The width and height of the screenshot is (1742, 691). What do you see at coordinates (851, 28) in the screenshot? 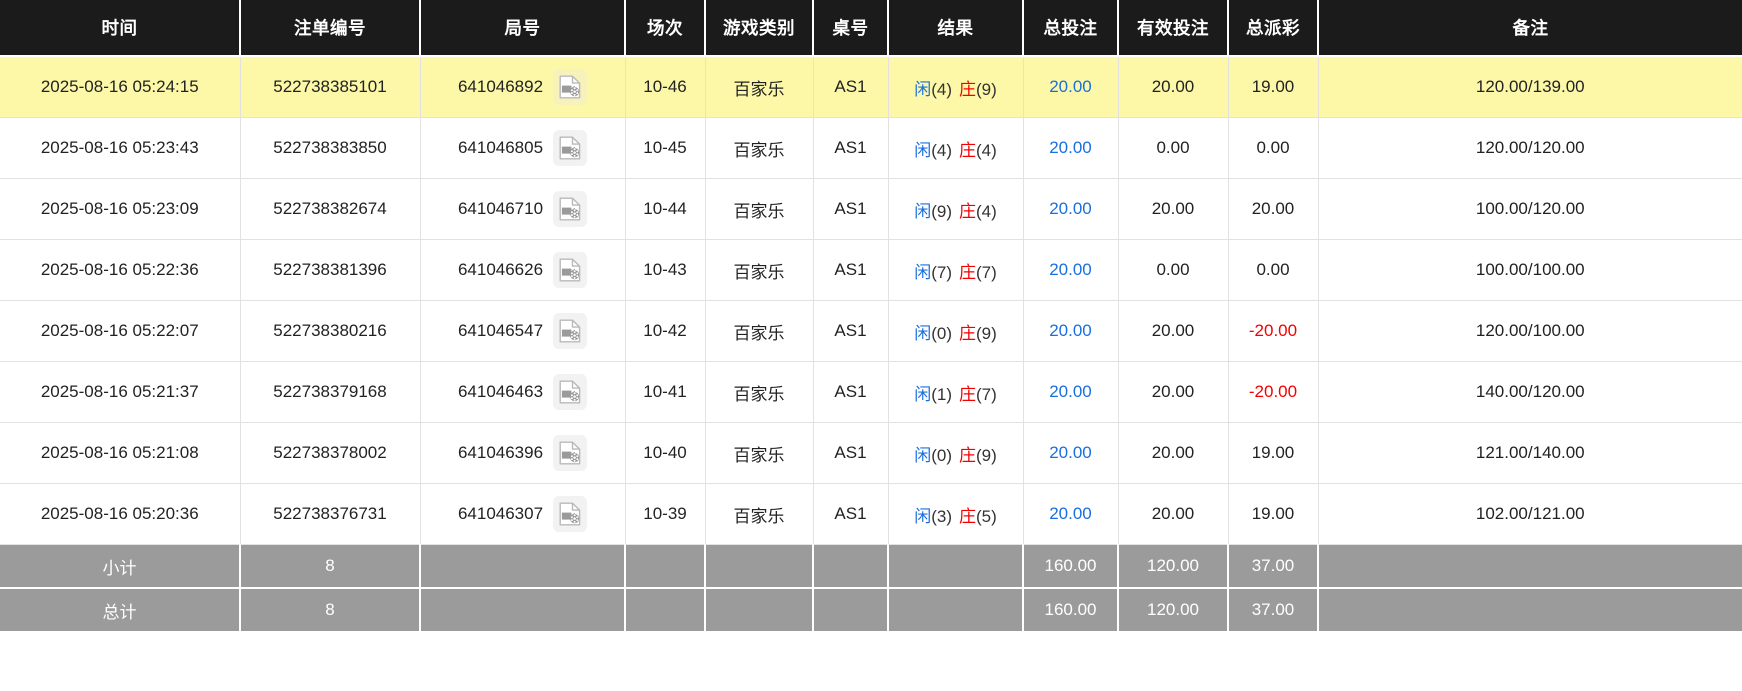
I see `column-header-table_no: 桌号` at bounding box center [851, 28].